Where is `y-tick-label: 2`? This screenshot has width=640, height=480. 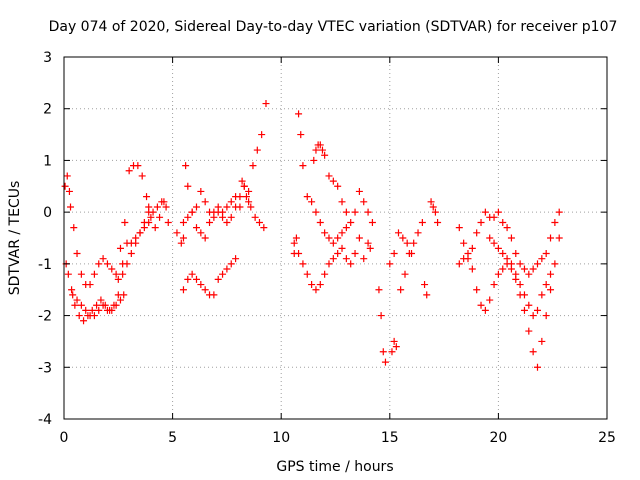 y-tick-label: 2 is located at coordinates (47, 110).